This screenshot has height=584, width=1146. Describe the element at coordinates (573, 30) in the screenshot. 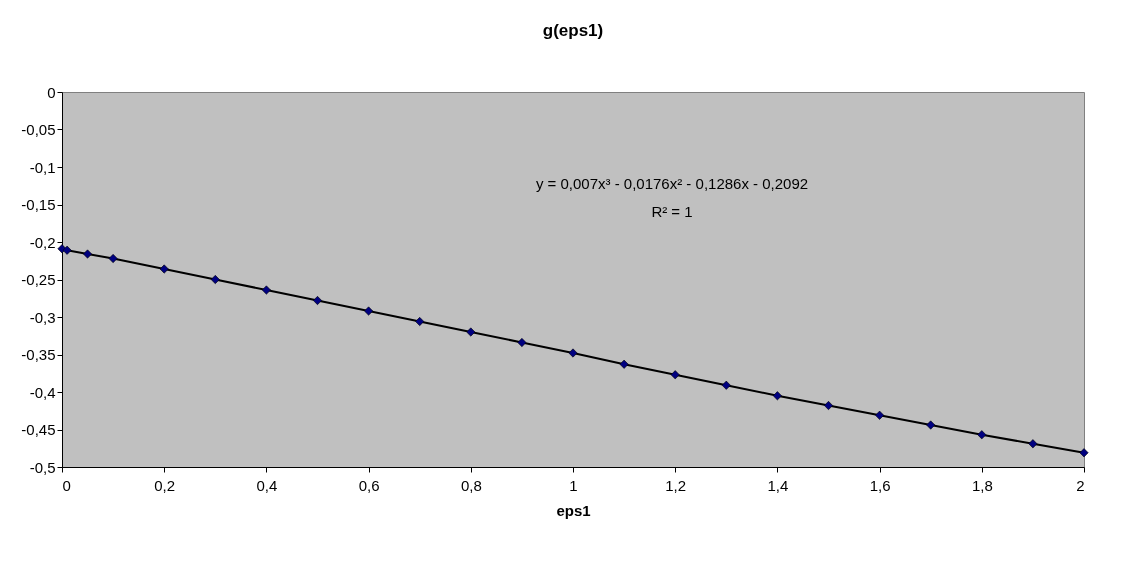

I see `chart-title: g(eps1)` at that location.